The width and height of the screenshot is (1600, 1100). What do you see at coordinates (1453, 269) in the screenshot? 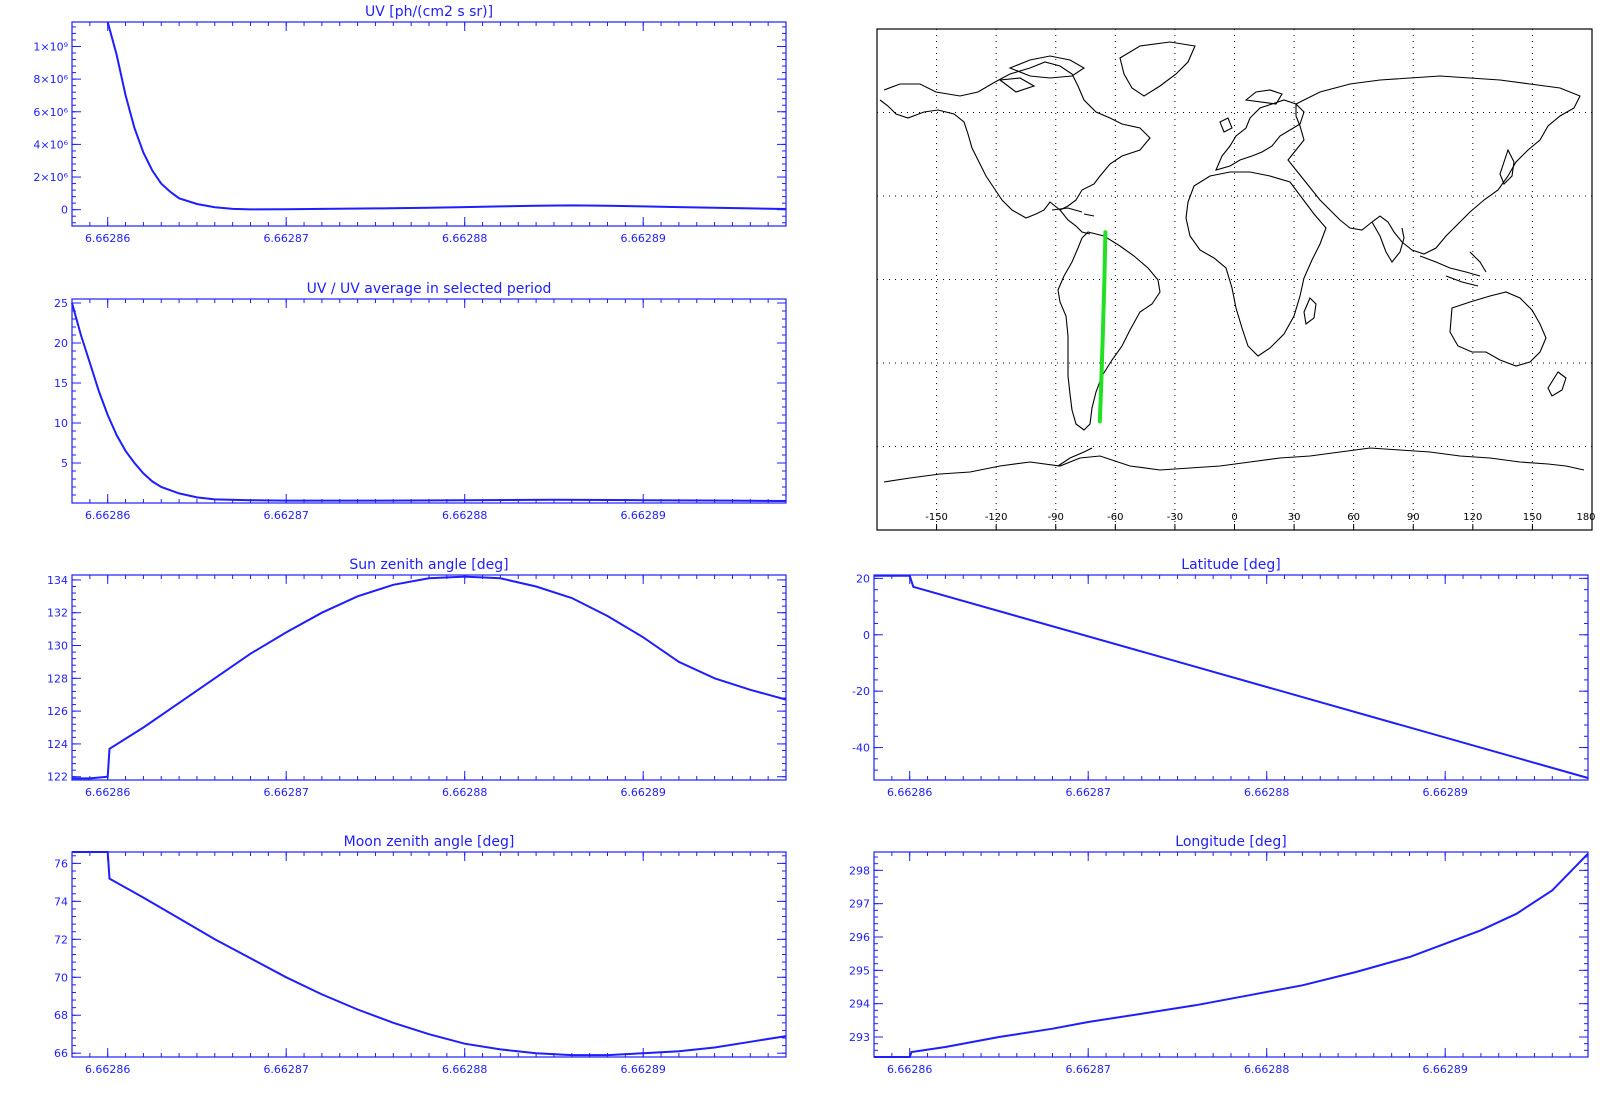
I see `coastline-indonesia` at bounding box center [1453, 269].